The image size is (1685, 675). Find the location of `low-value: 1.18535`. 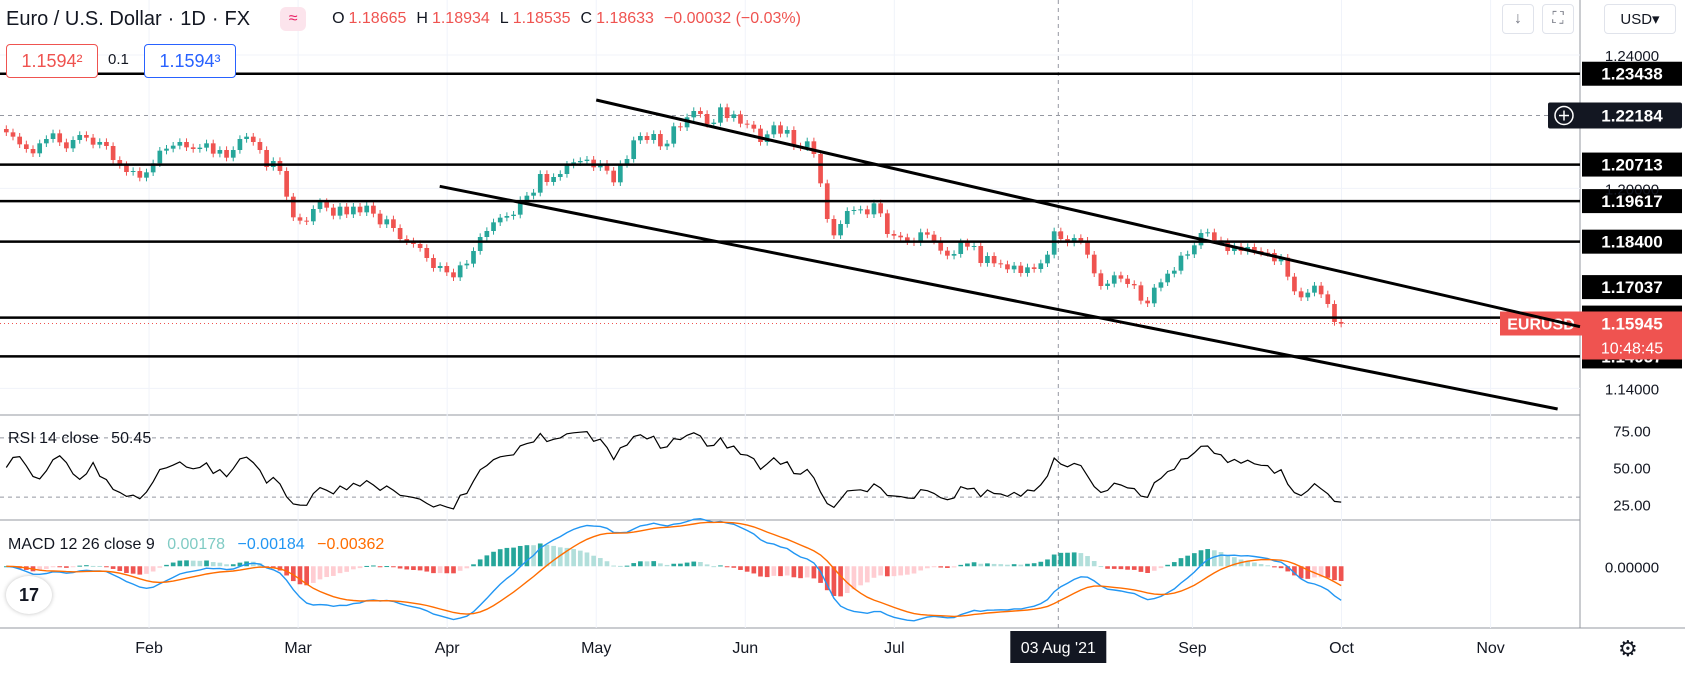

low-value: 1.18535 is located at coordinates (541, 18).